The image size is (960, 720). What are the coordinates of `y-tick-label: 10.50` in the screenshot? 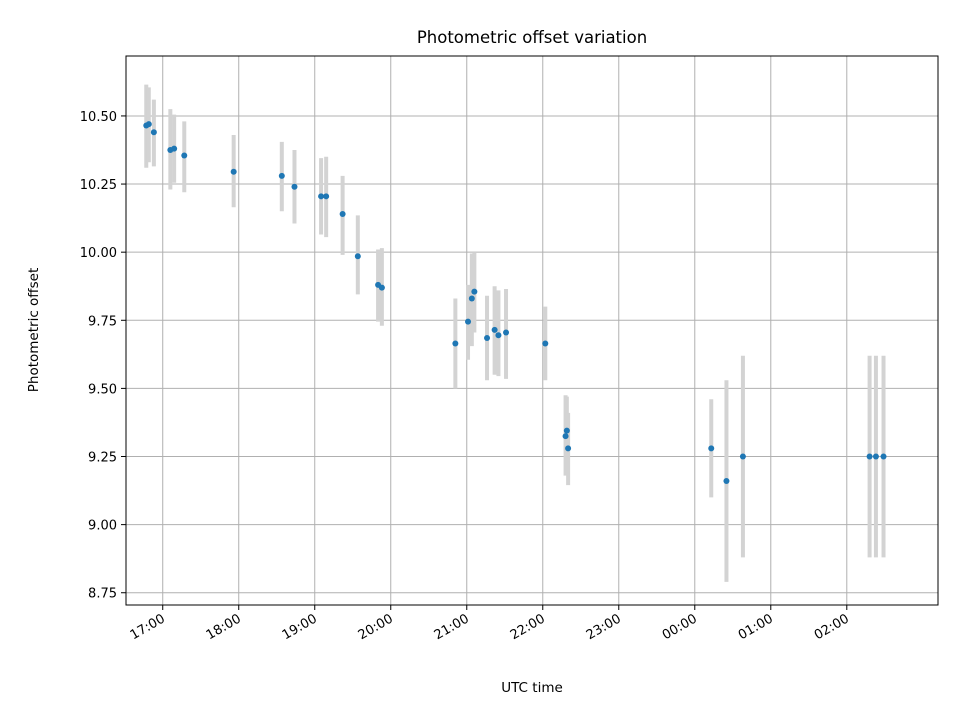 It's located at (98, 117).